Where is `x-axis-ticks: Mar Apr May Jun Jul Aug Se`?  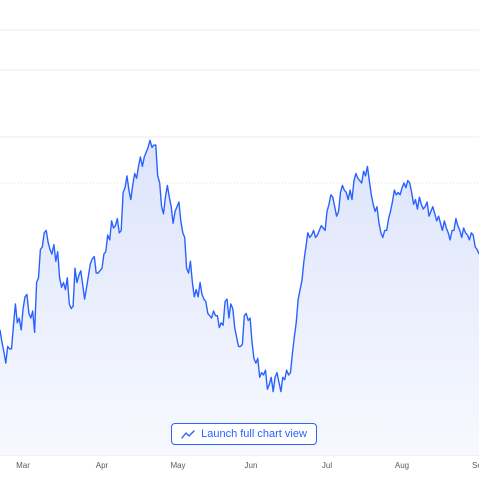 x-axis-ticks: Mar Apr May Jun Jul Aug Se is located at coordinates (247, 465).